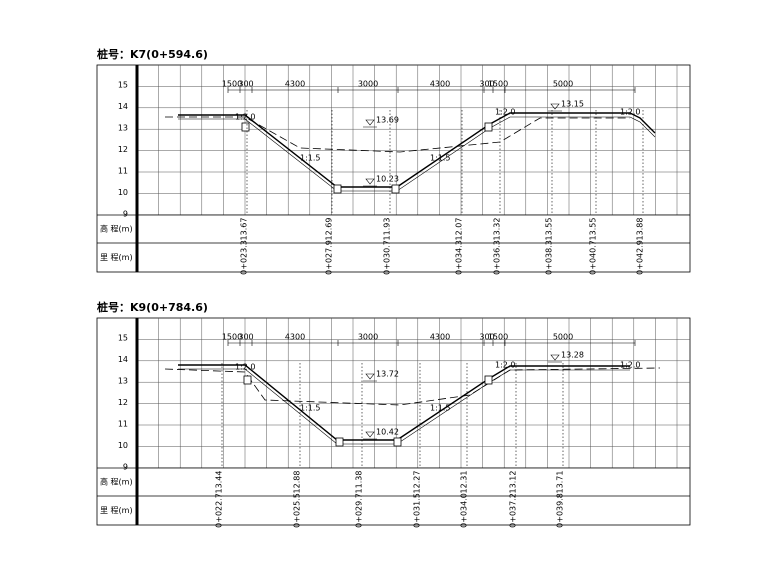 The image size is (760, 570). I want to click on channel-lining, so click(417, 154).